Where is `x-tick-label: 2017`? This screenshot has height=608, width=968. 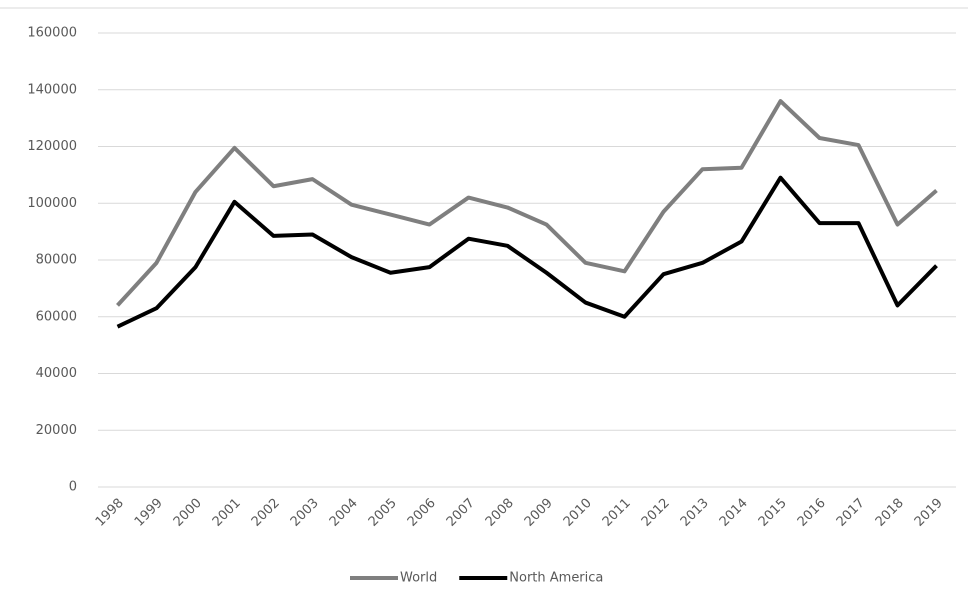
x-tick-label: 2017 is located at coordinates (851, 513).